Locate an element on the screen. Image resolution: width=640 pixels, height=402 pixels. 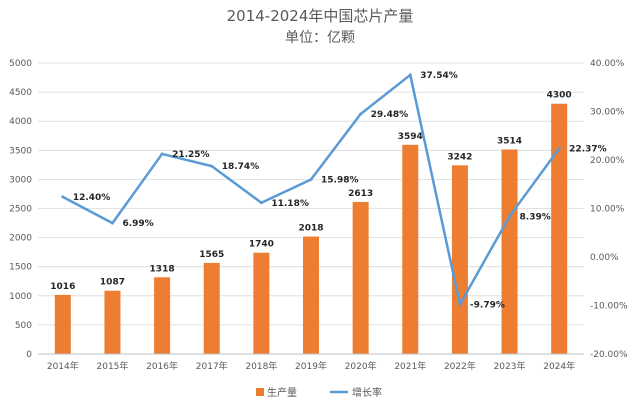
legend-swatch-bar is located at coordinates (260, 392).